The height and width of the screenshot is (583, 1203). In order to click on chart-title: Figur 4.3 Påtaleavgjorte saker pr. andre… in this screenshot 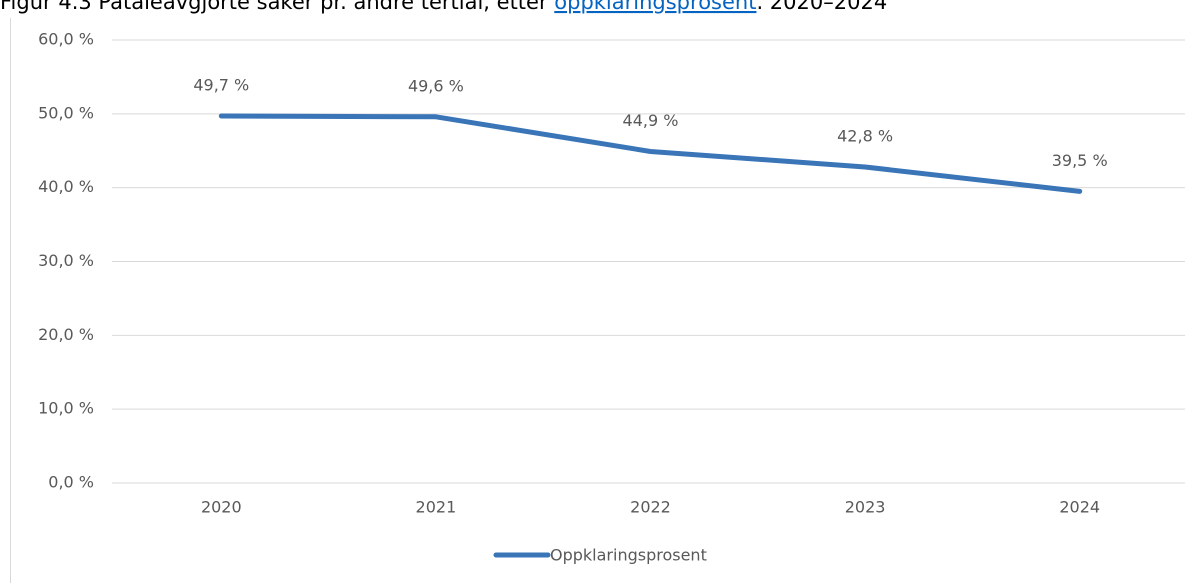, I will do `click(443, 7)`.